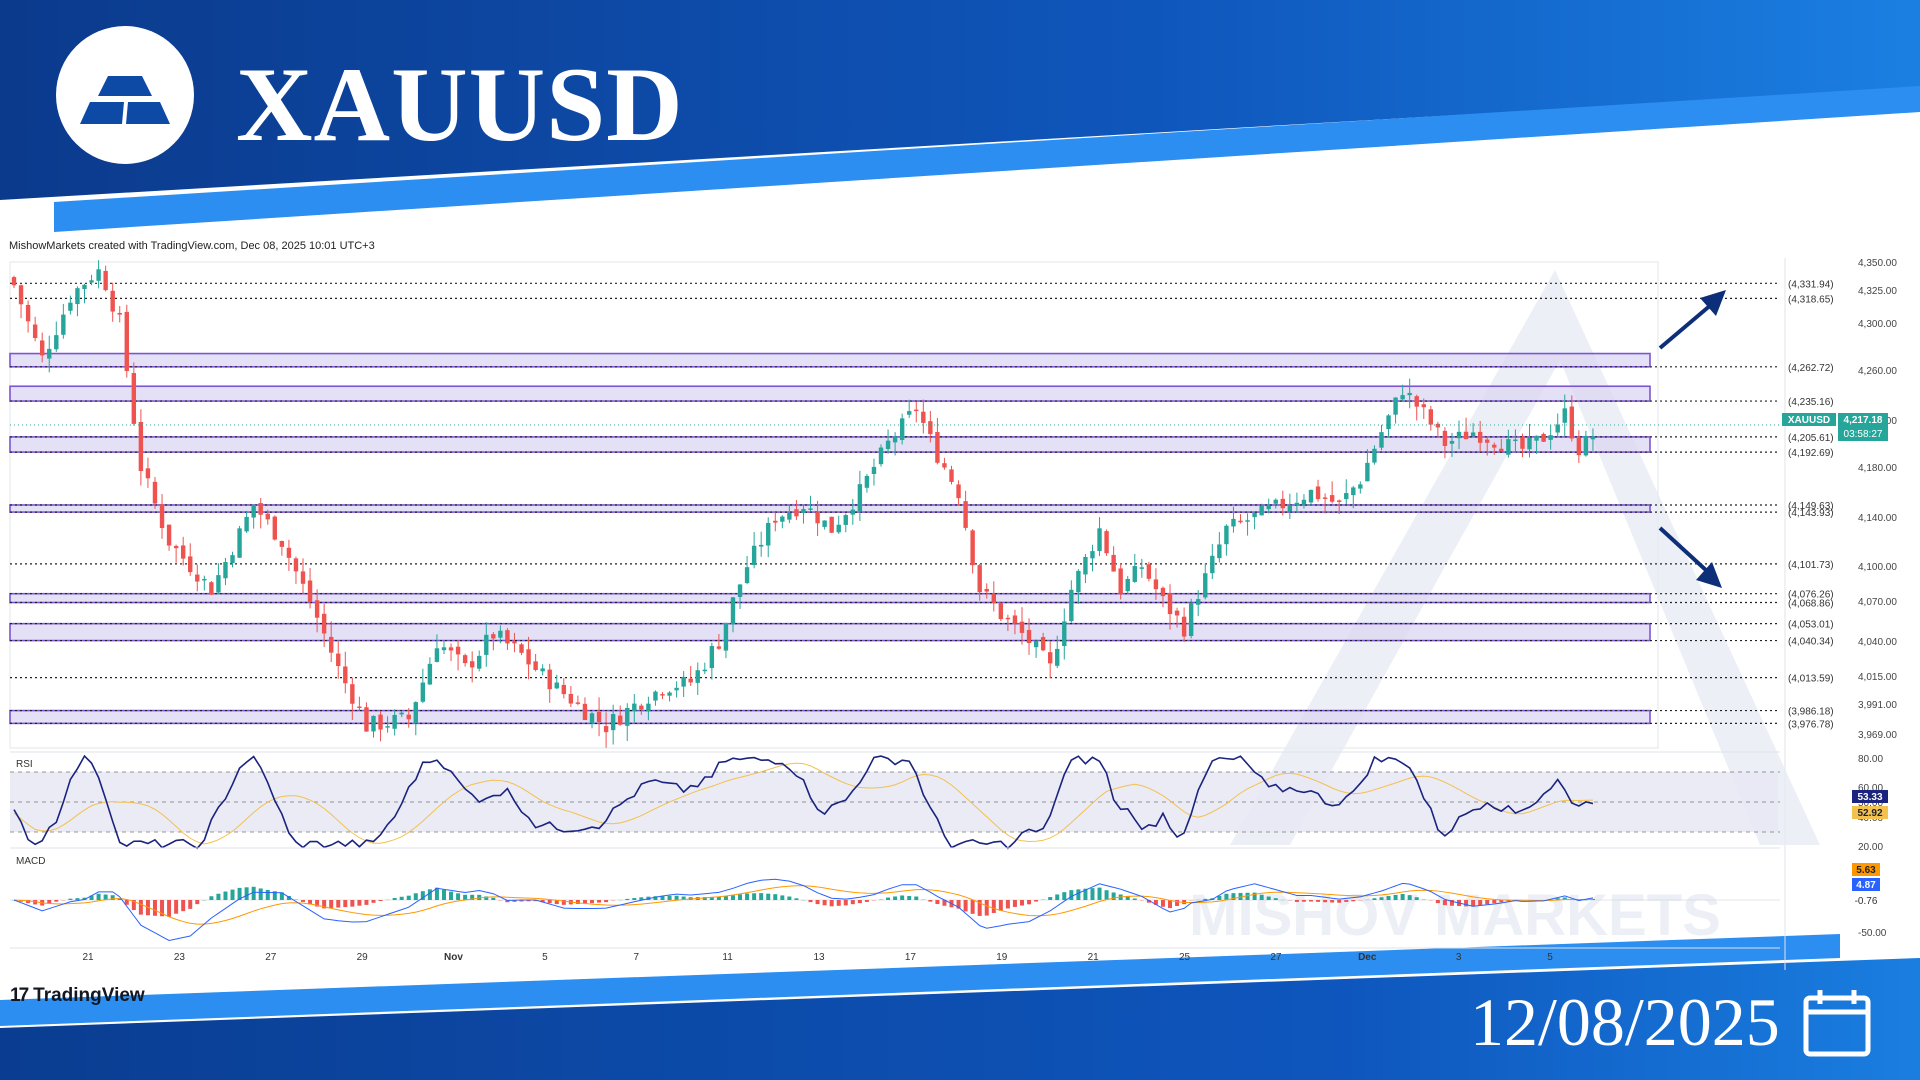  What do you see at coordinates (1870, 759) in the screenshot?
I see `rsi-axis-tick: 80.00` at bounding box center [1870, 759].